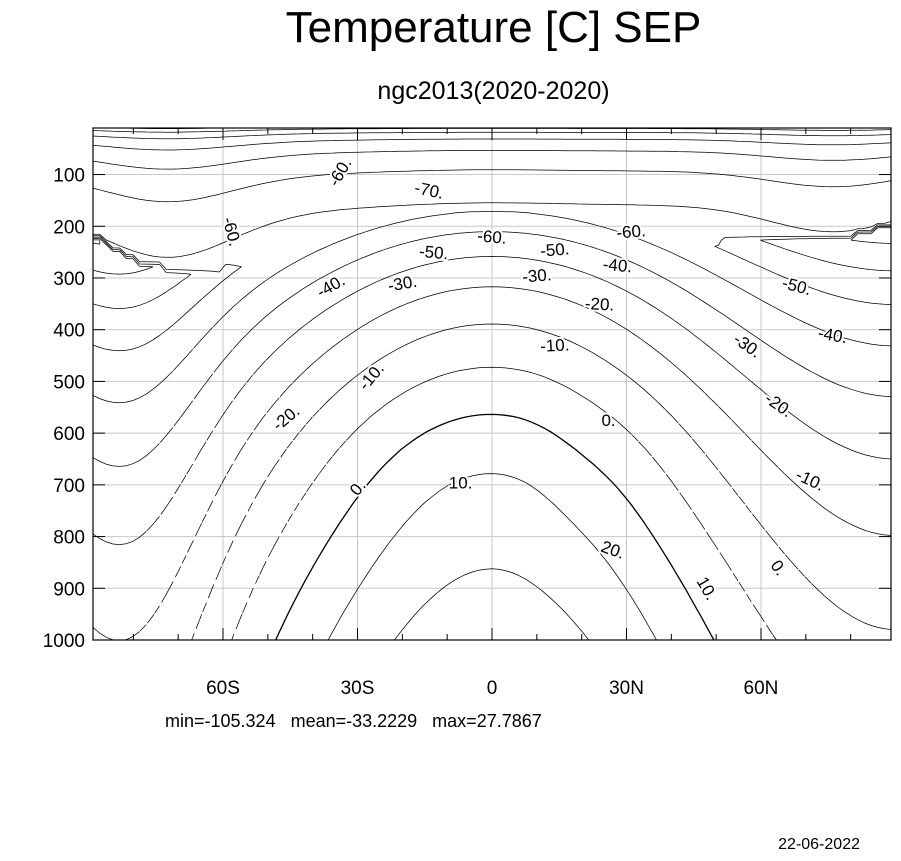 The image size is (901, 861). I want to click on x-tick-label: 30N, so click(626, 688).